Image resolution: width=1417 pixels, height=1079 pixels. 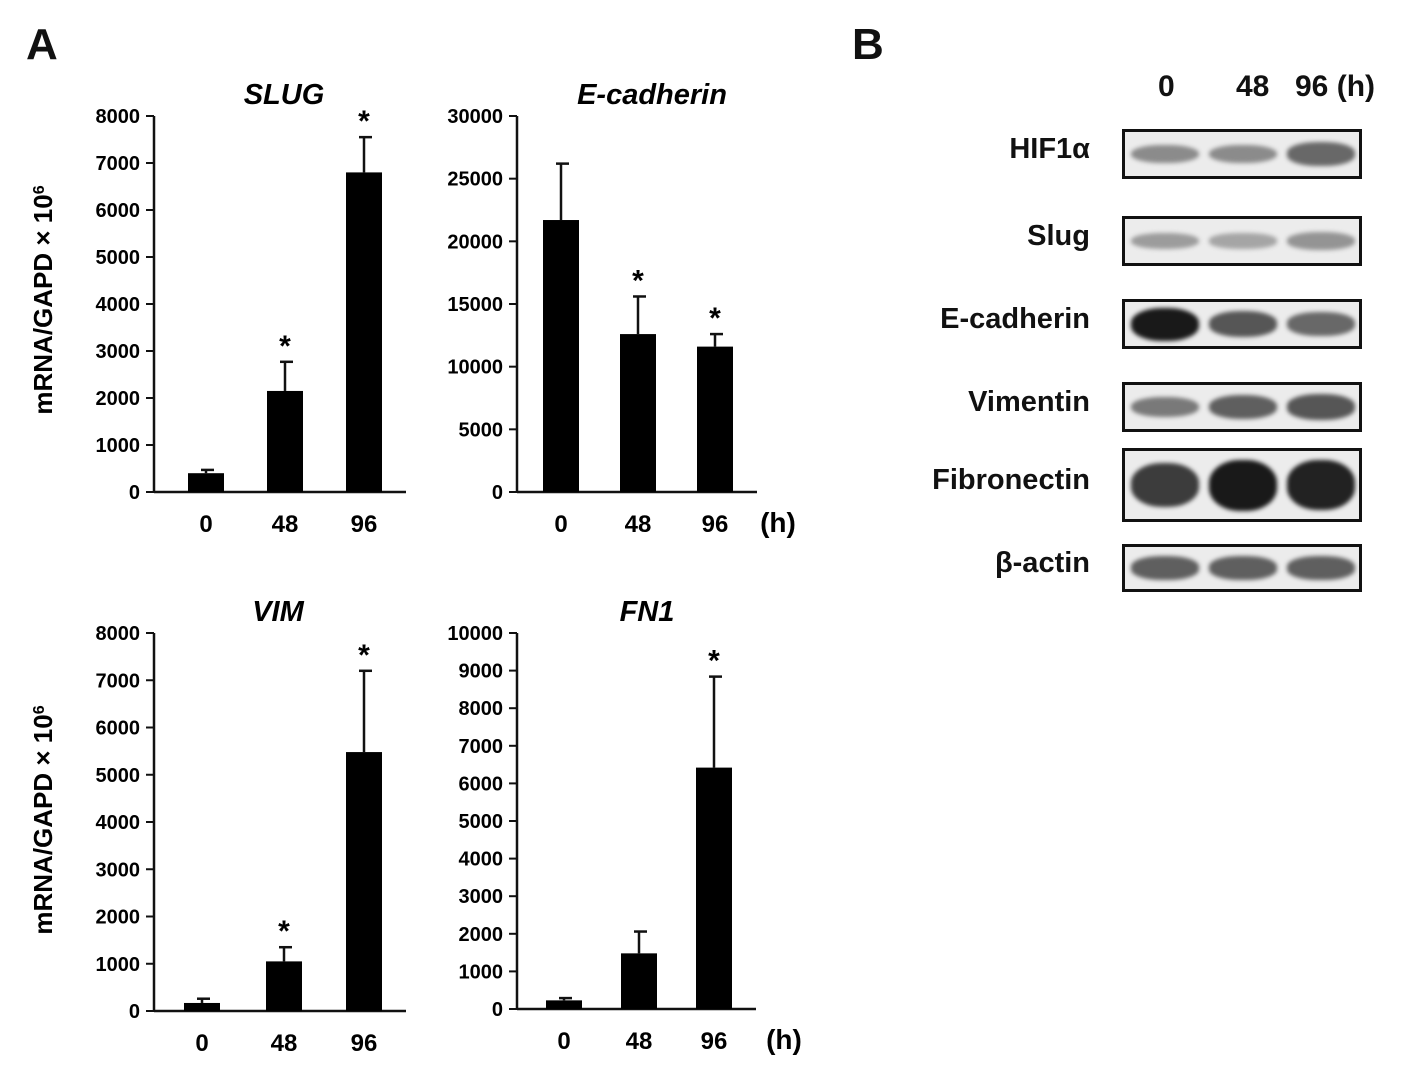 I want to click on chart-2-y-tick-label: 0, so click(x=497, y=493).